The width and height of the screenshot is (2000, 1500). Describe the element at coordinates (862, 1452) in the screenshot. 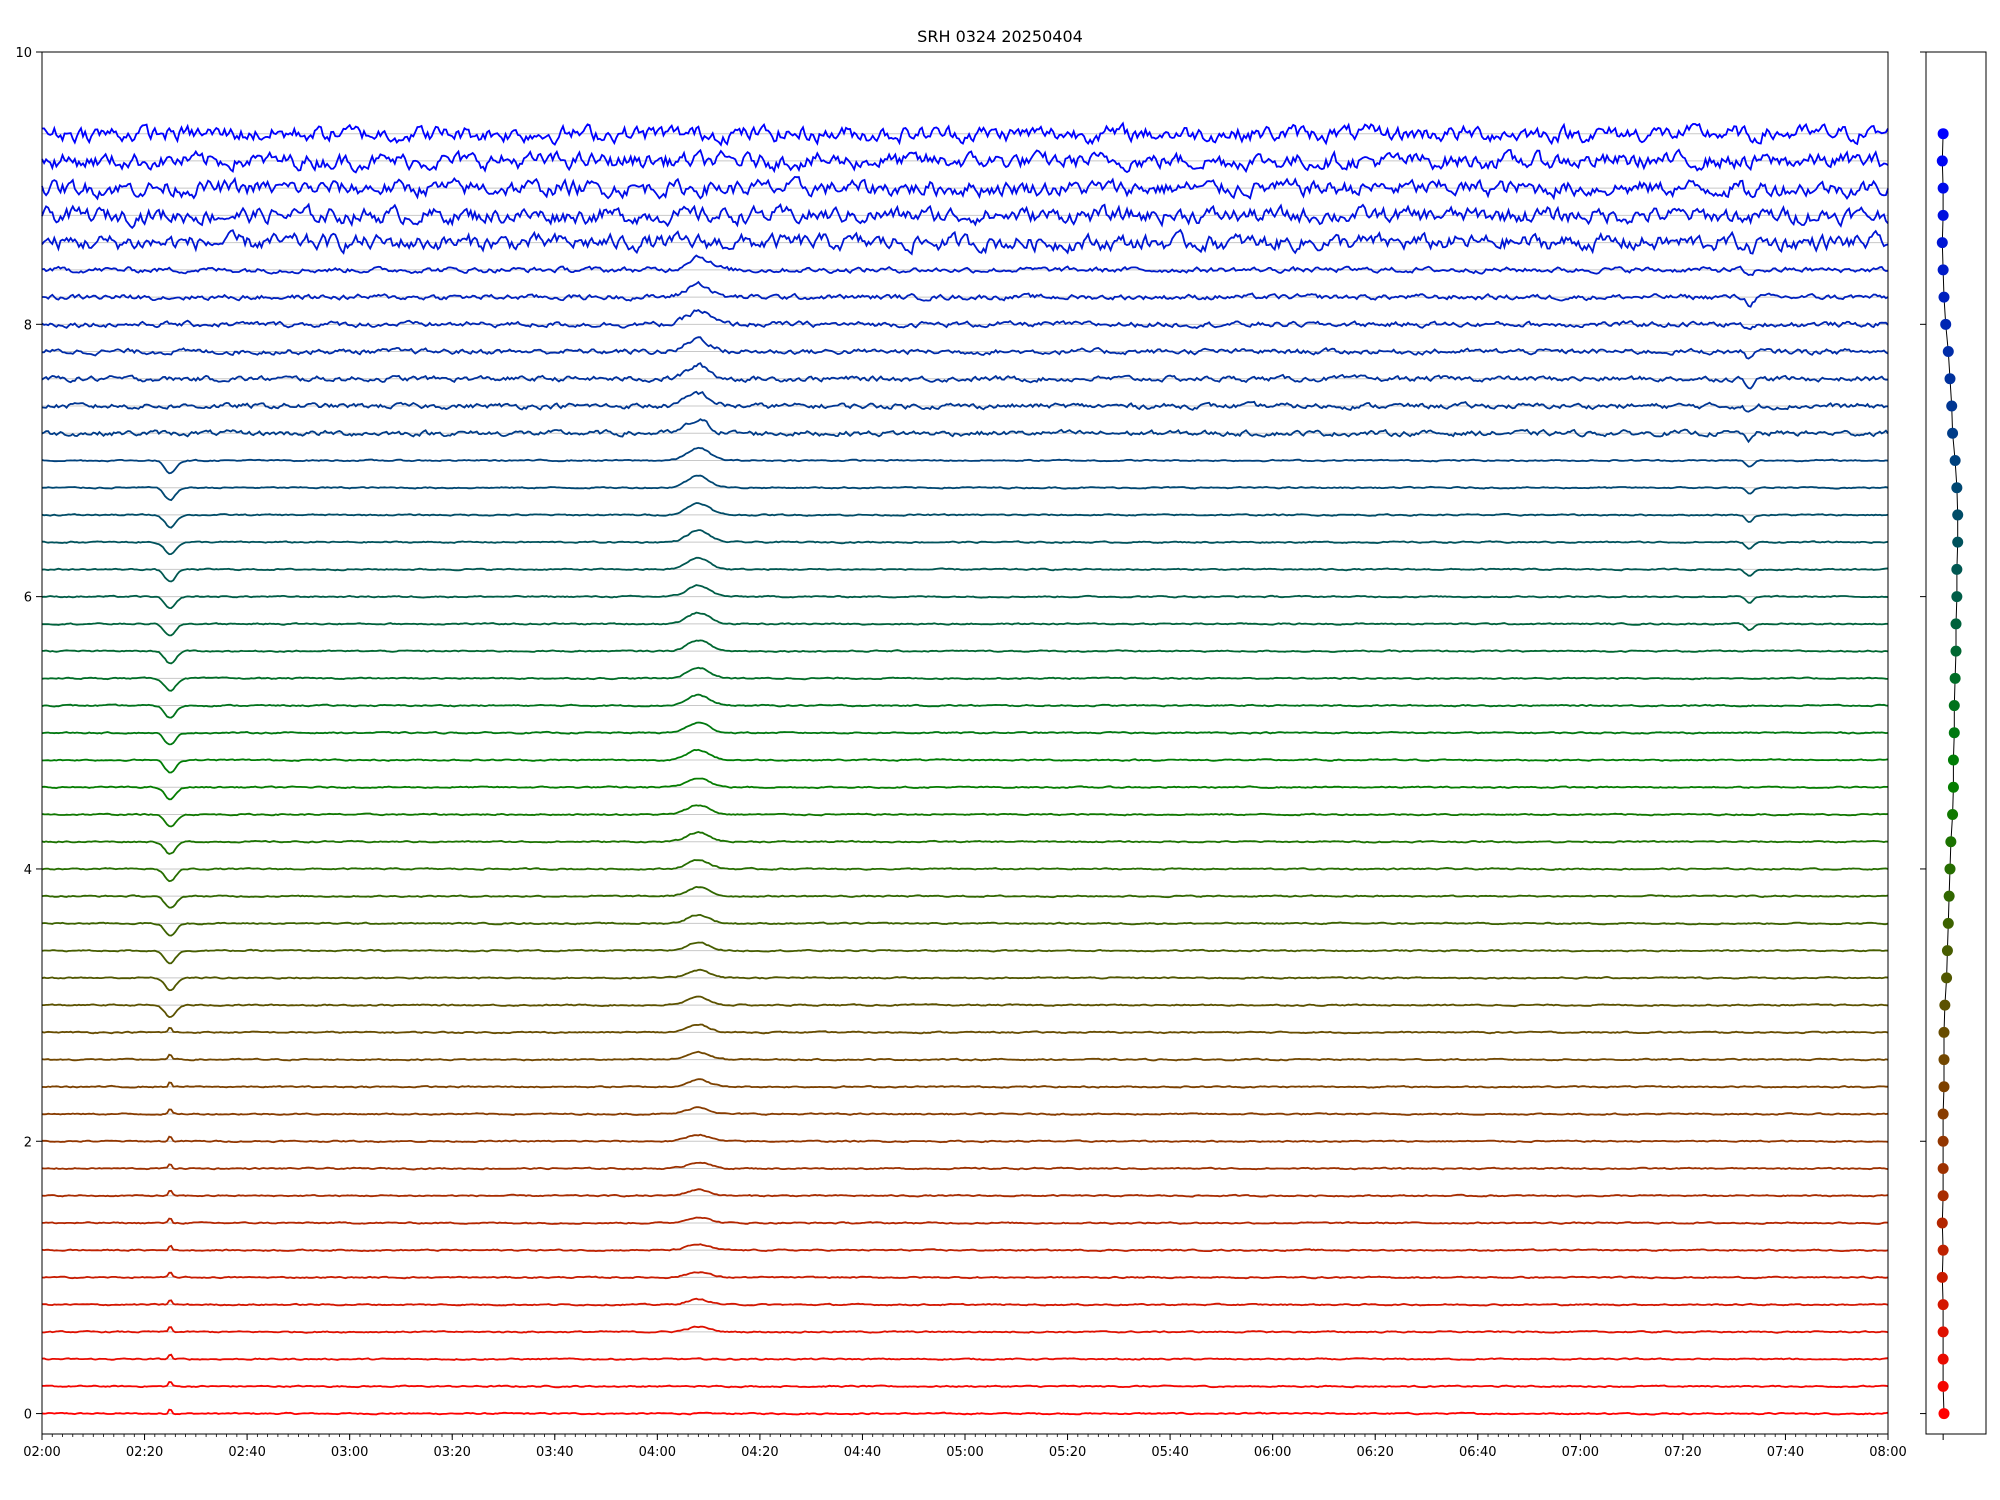

I see `x-tick-label: 04:40` at that location.